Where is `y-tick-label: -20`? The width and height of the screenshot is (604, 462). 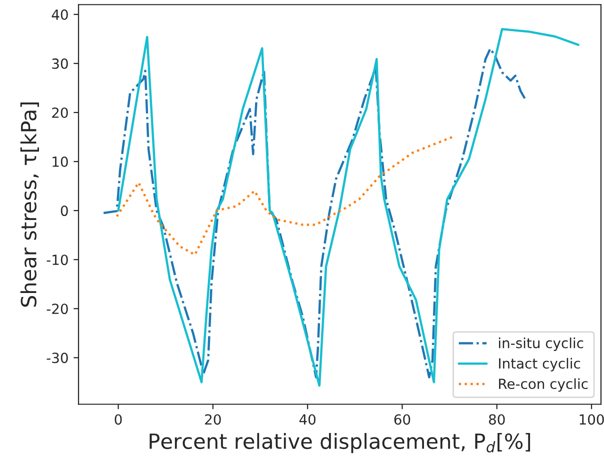 y-tick-label: -20 is located at coordinates (57, 309).